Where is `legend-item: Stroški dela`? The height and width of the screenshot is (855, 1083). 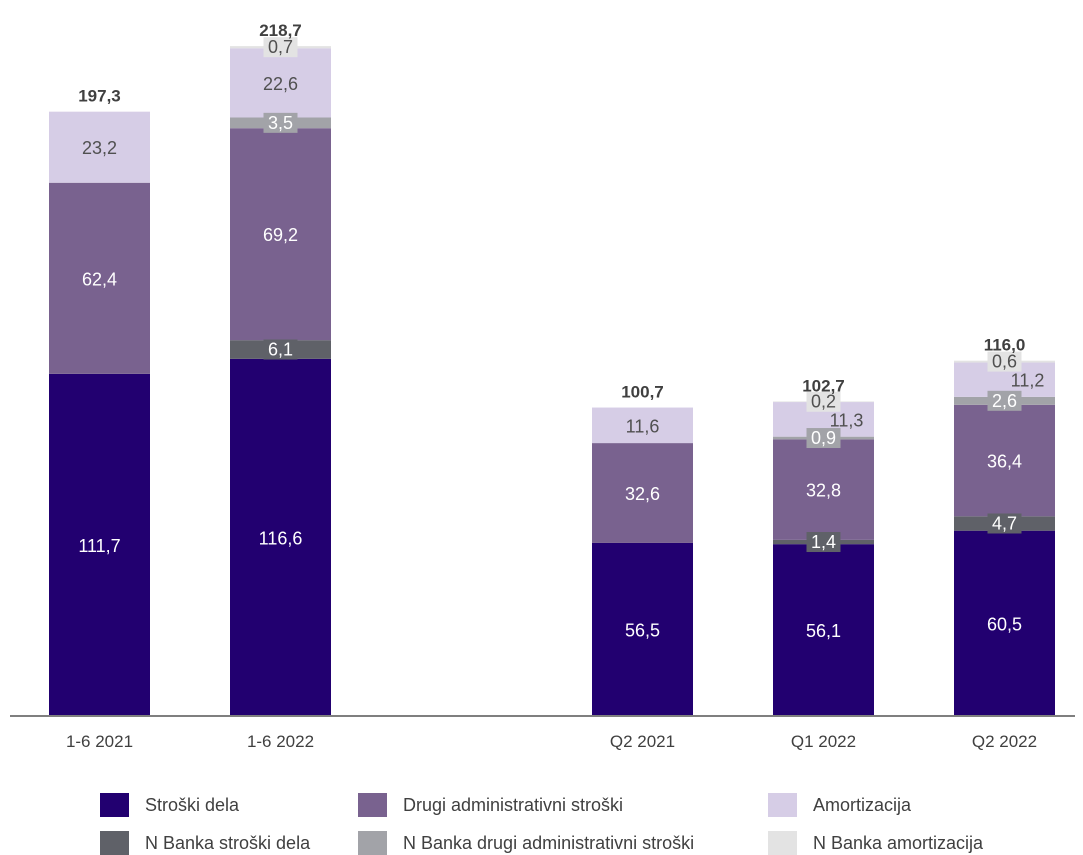
legend-item: Stroški dela is located at coordinates (169, 805).